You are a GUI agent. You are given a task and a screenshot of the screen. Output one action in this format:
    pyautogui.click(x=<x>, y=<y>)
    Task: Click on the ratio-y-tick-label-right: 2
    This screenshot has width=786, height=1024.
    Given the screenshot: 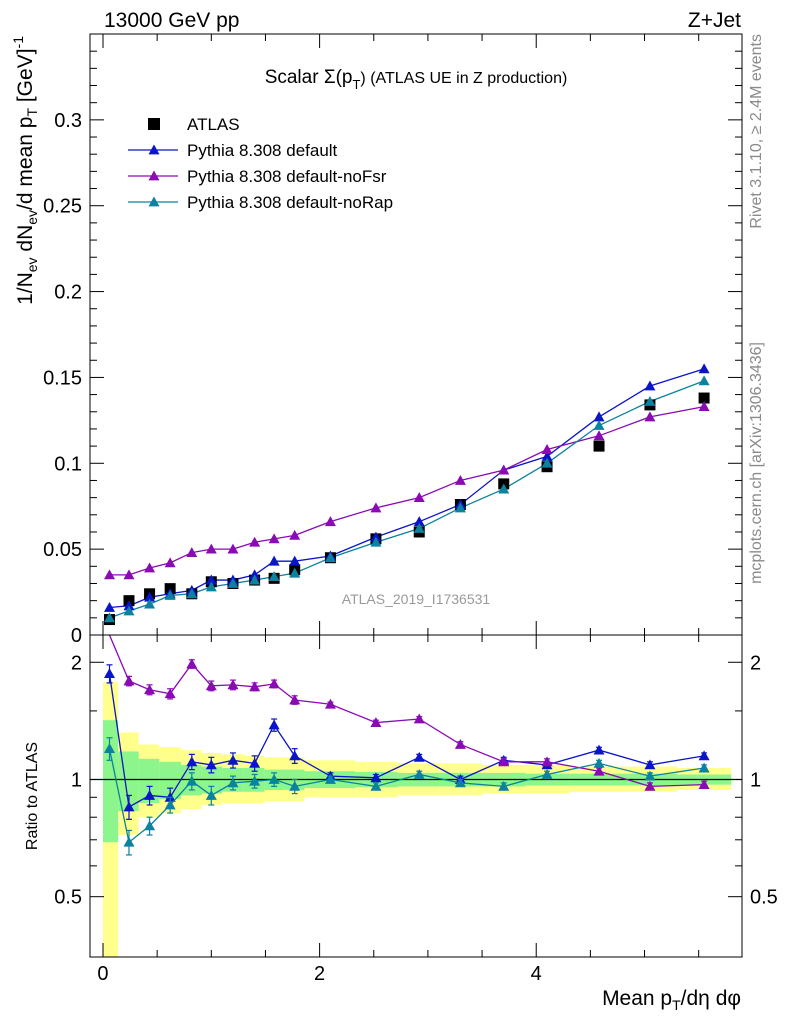 What is the action you would take?
    pyautogui.click(x=755, y=663)
    